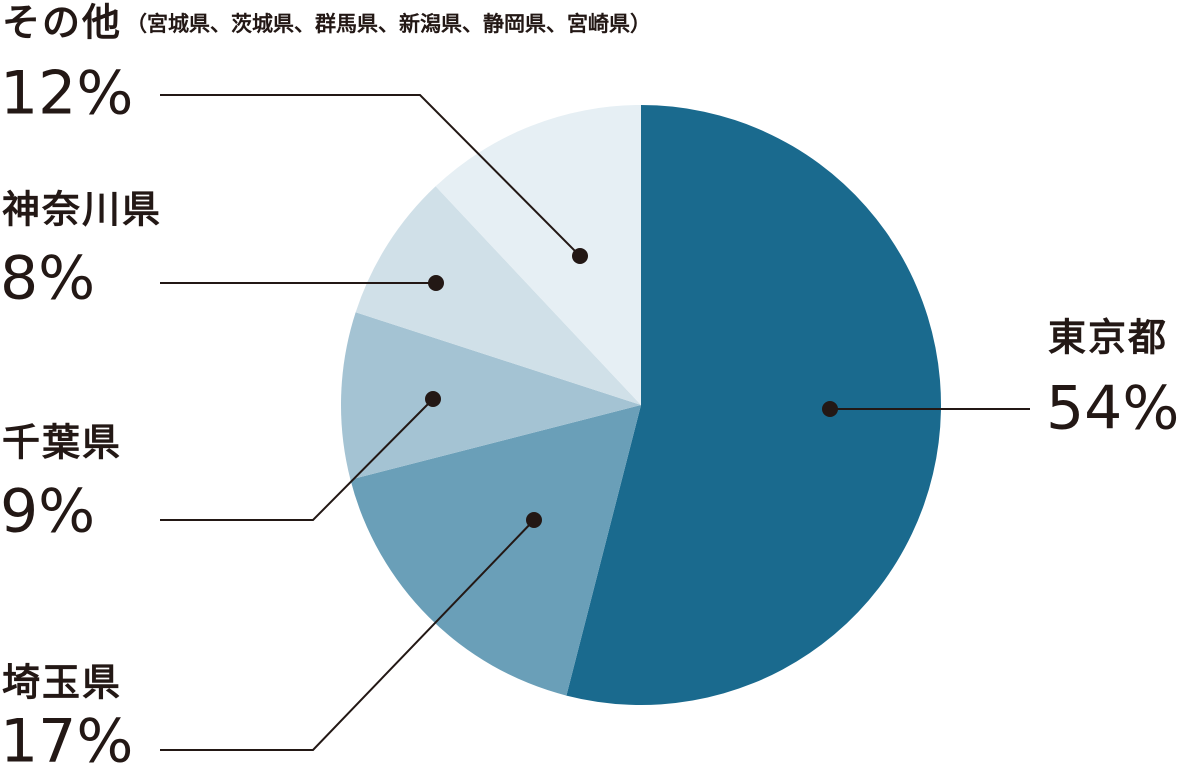 This screenshot has width=1200, height=778. I want to click on slice-name: 埼玉県, so click(62, 683).